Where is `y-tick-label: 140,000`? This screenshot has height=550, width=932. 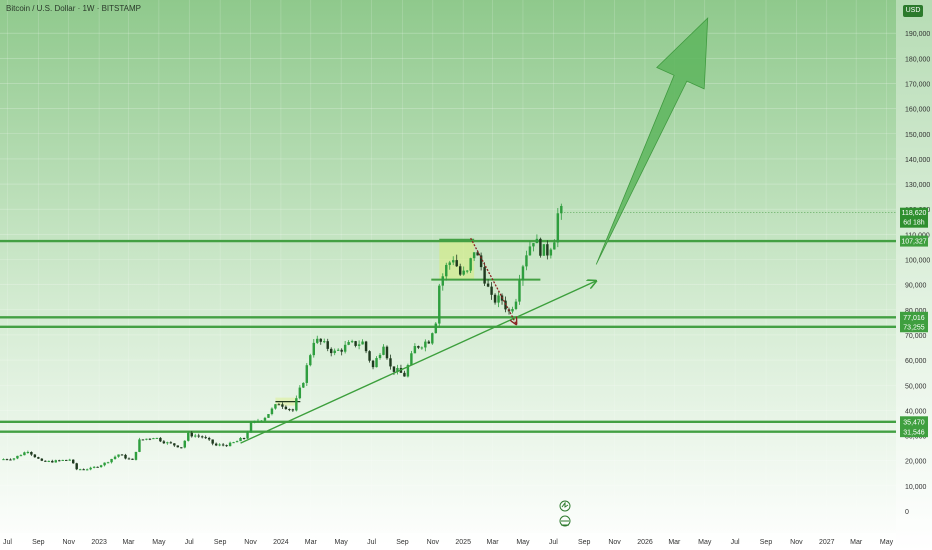 y-tick-label: 140,000 is located at coordinates (917, 160).